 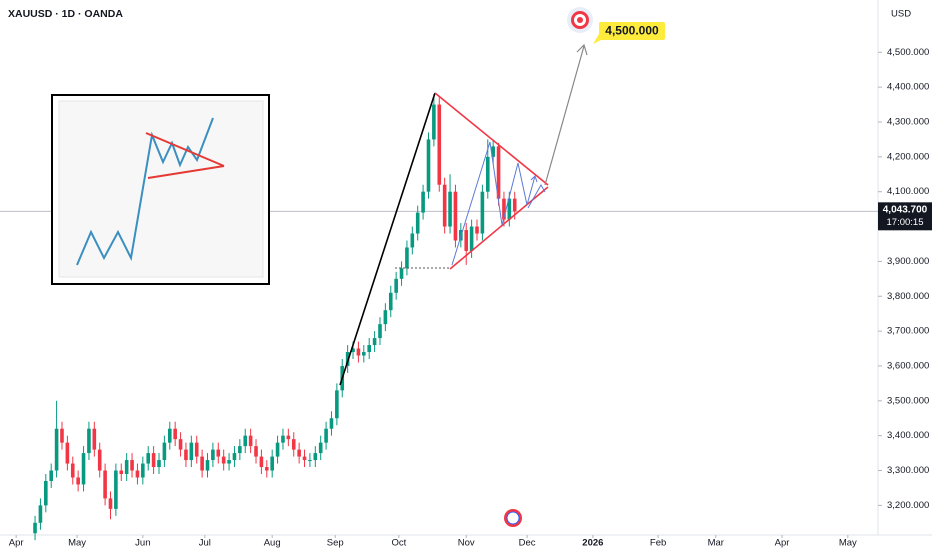 What do you see at coordinates (908, 435) in the screenshot?
I see `y-tick-label: 3,400.000` at bounding box center [908, 435].